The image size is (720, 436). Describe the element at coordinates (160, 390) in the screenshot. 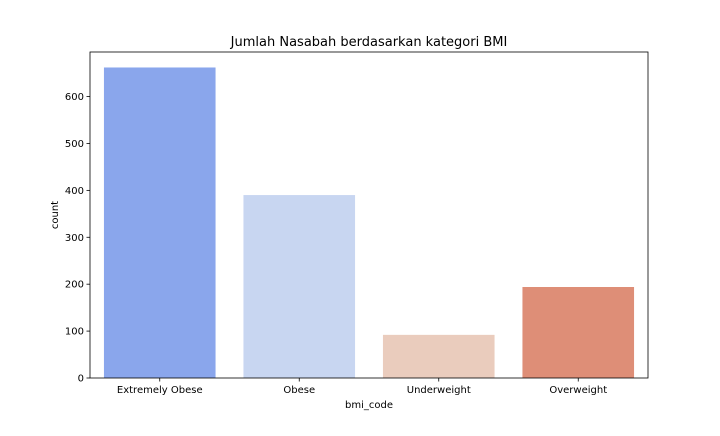

I see `x-tick-label: Extremely Obese` at that location.